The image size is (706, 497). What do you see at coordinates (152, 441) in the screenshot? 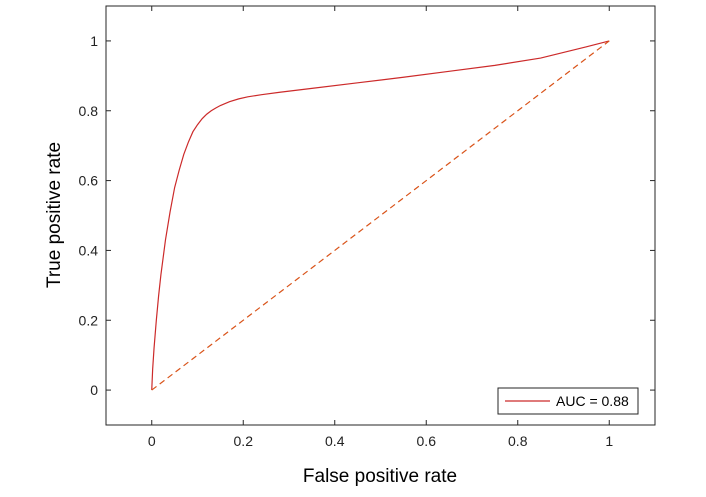
I see `x-tick-label: 0` at bounding box center [152, 441].